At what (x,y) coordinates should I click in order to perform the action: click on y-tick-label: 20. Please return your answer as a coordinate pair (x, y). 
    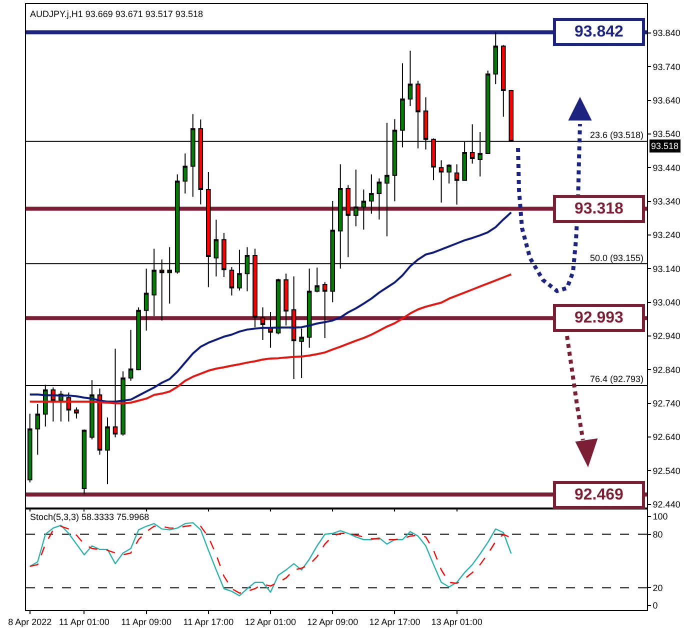
    Looking at the image, I should click on (657, 587).